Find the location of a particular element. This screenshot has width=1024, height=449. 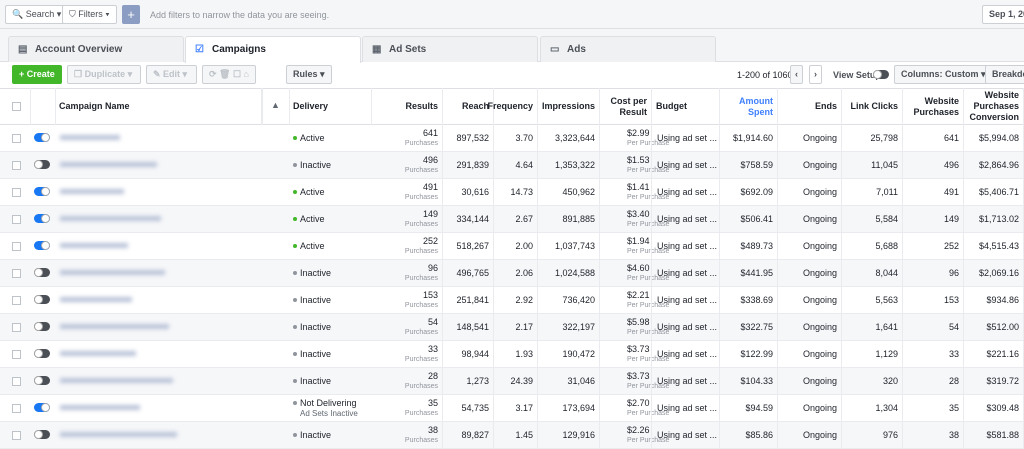

rules-button: Rules ▾ is located at coordinates (309, 74).